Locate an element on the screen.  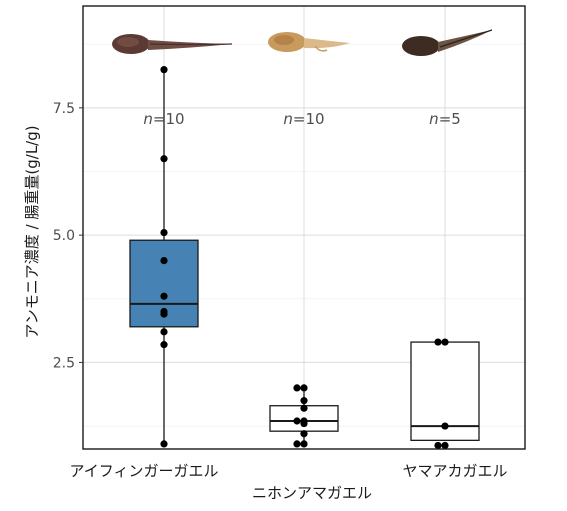
n-label-2: n=10 is located at coordinates (303, 119).